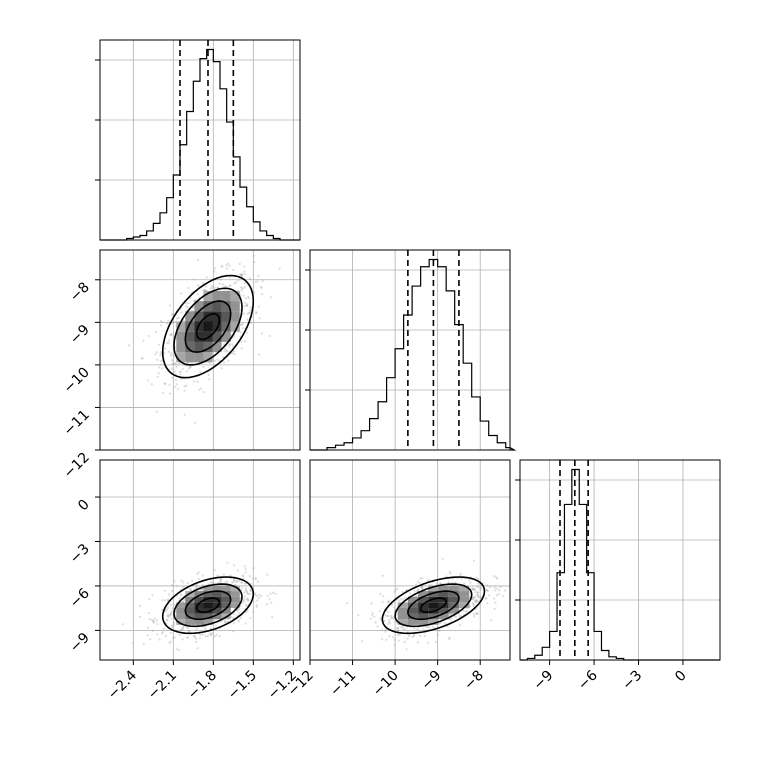 The image size is (760, 760). Describe the element at coordinates (122, 684) in the screenshot. I see `x-tick-label-0-0: −2.4` at that location.